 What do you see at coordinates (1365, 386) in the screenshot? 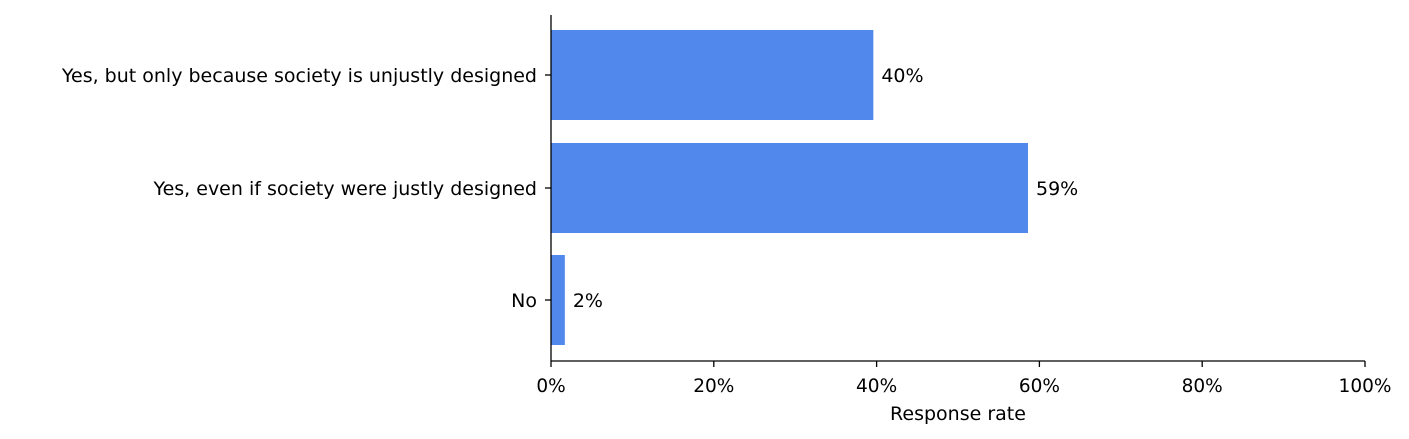
I see `x-tick-label: 100%` at bounding box center [1365, 386].